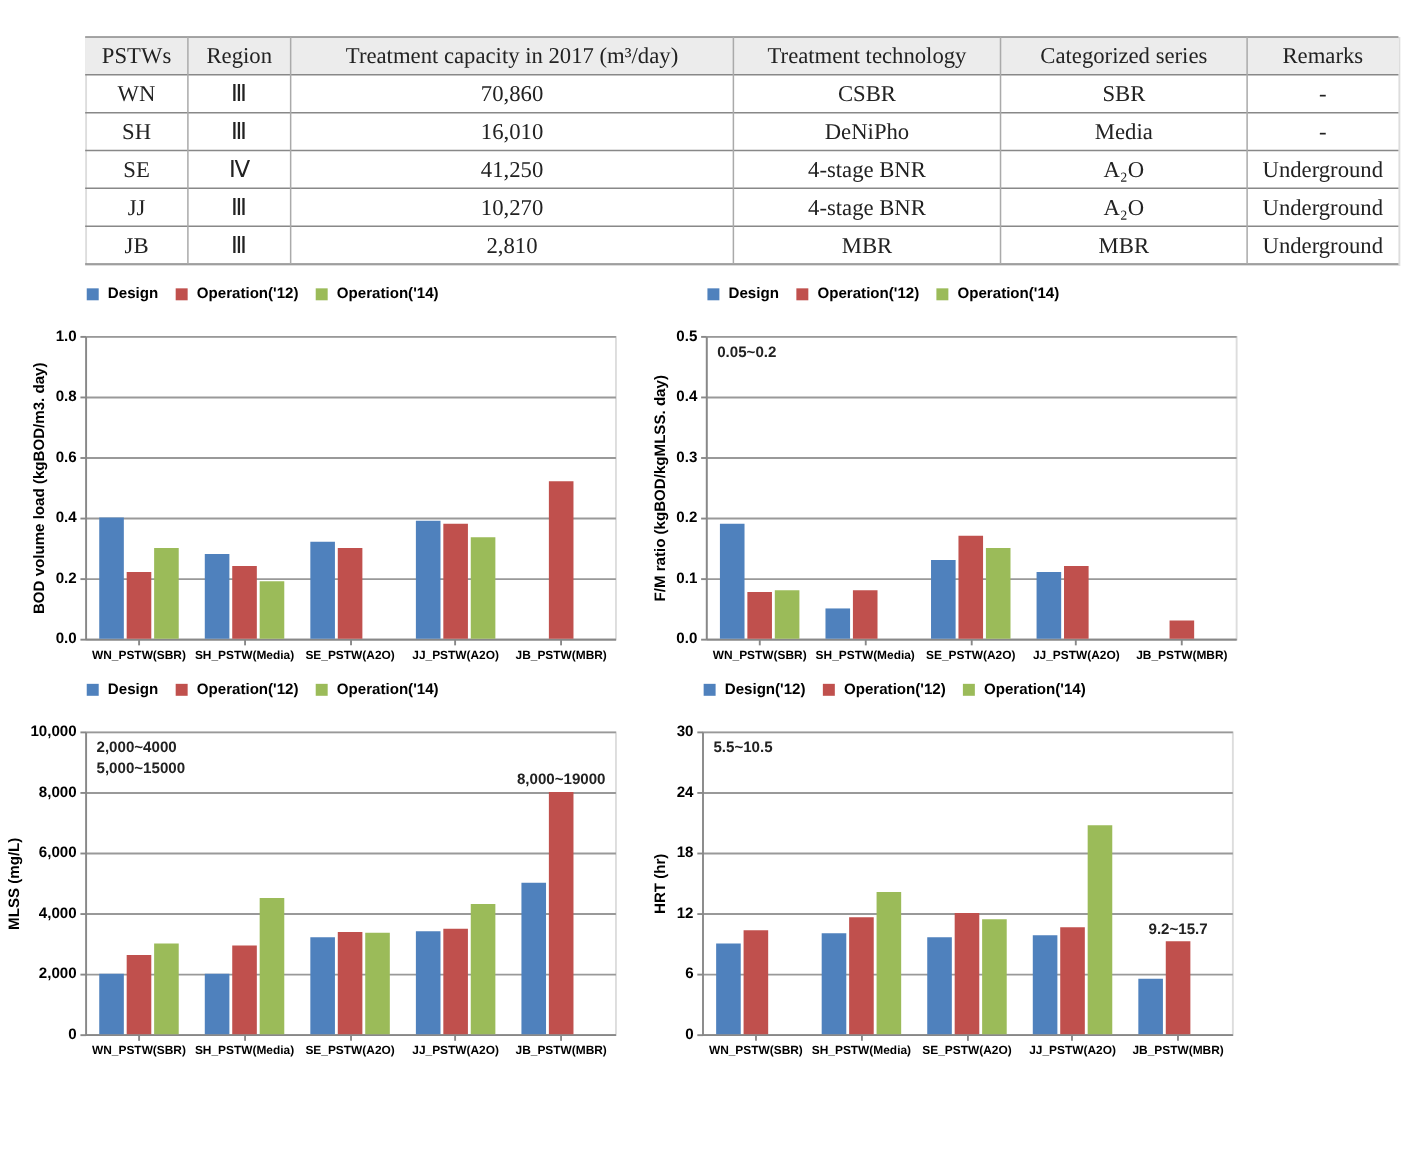 The image size is (1406, 1170). Describe the element at coordinates (1124, 95) in the screenshot. I see `text: SBR` at that location.